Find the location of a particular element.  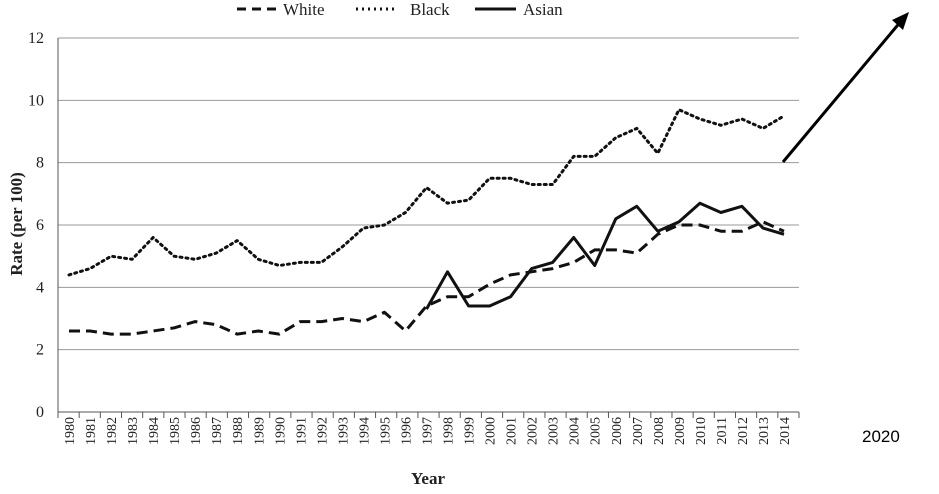

x-tick-label: 2011 is located at coordinates (722, 430).